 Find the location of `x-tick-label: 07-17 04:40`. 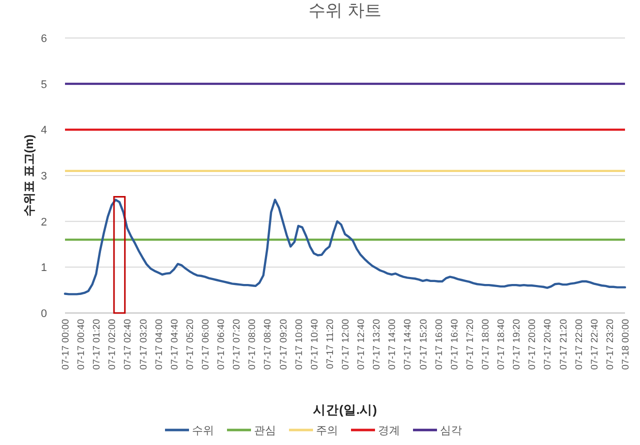

x-tick-label: 07-17 04:40 is located at coordinates (174, 344).